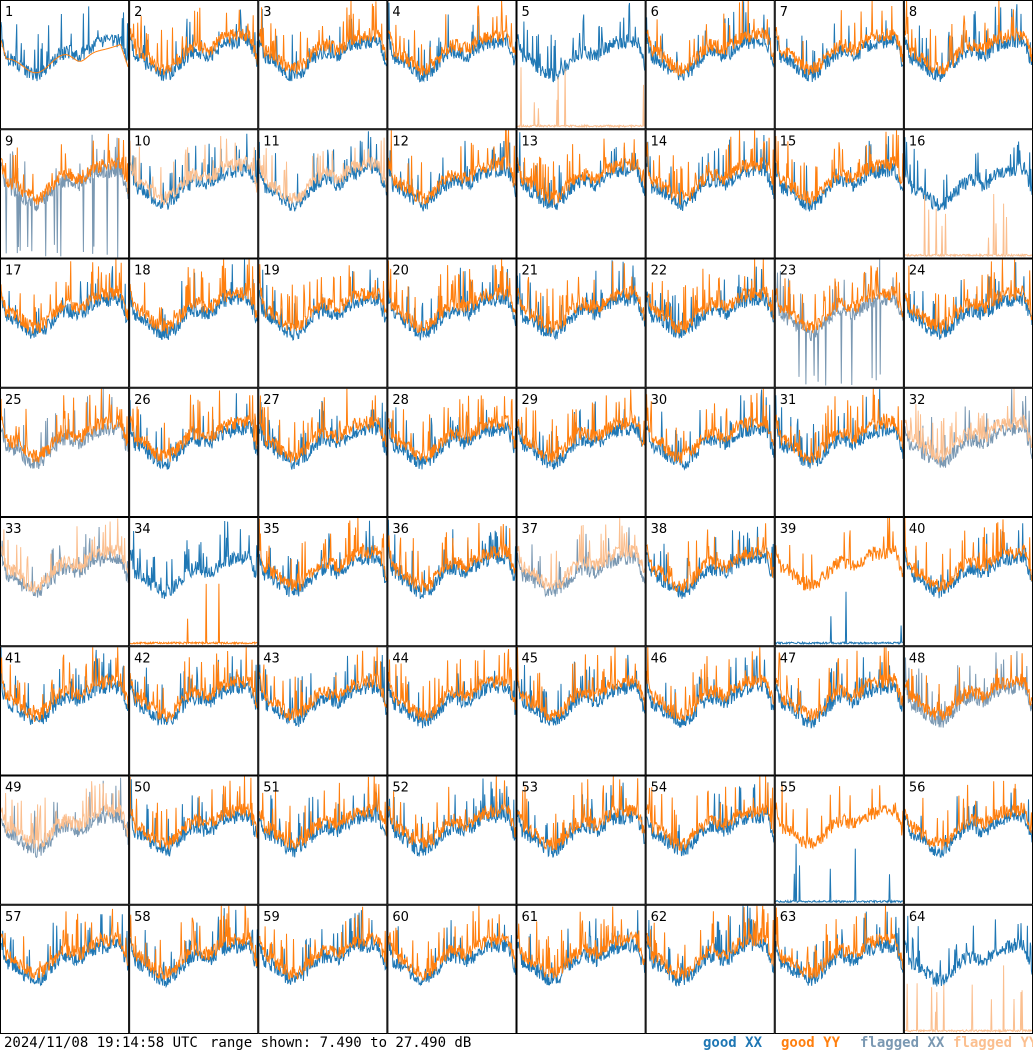 This screenshot has height=1053, width=1033. I want to click on panel-label: 12, so click(400, 141).